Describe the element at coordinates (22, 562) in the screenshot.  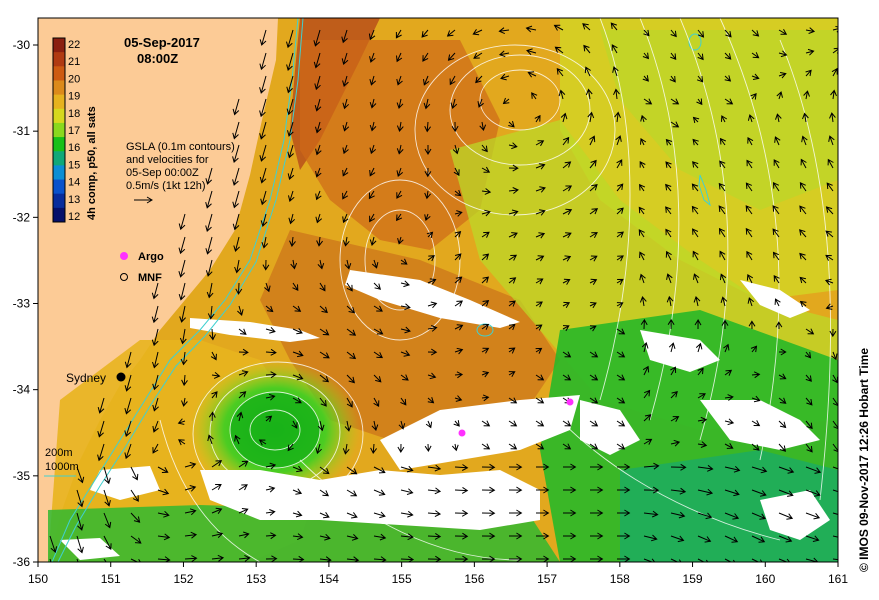
I see `y-tick-label: -36` at that location.